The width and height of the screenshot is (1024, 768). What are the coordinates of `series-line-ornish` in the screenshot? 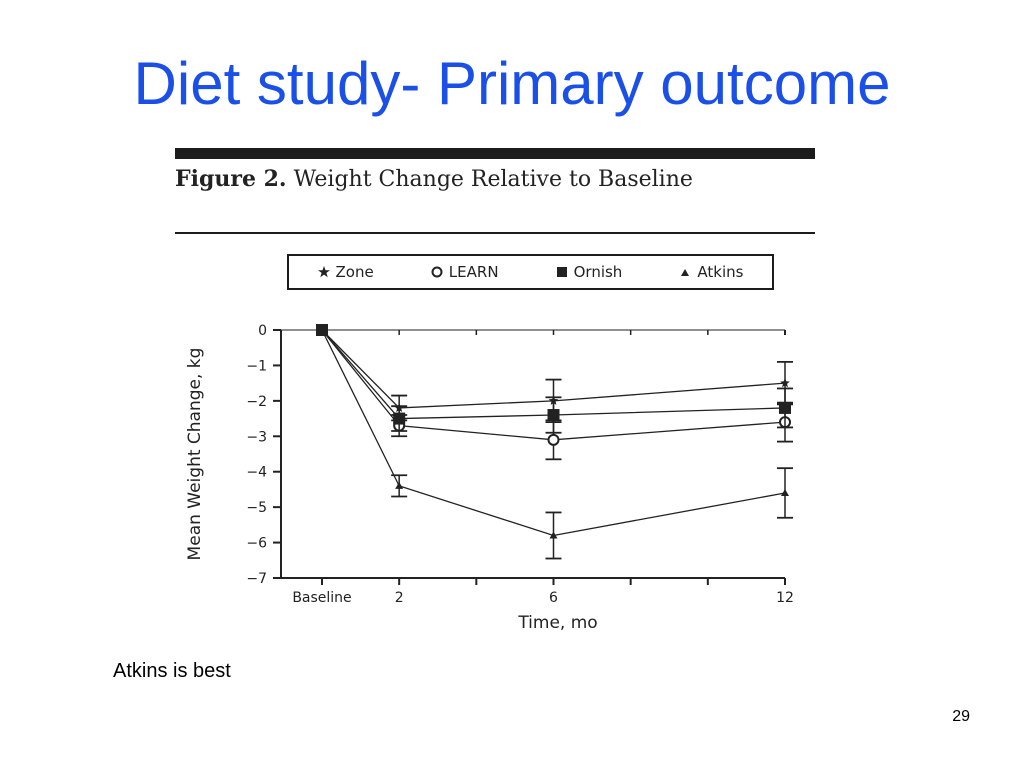 It's located at (553, 374).